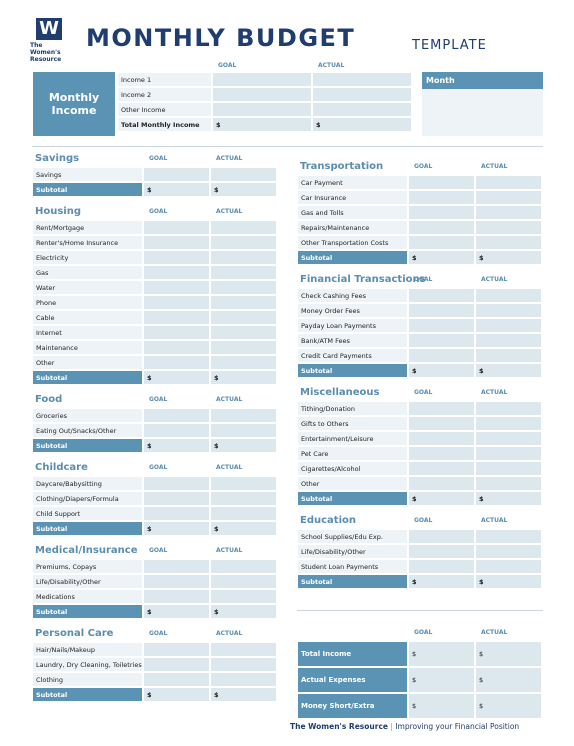 This screenshot has height=746, width=574. I want to click on row-label: Clothing/Diapers/Formula, so click(87, 498).